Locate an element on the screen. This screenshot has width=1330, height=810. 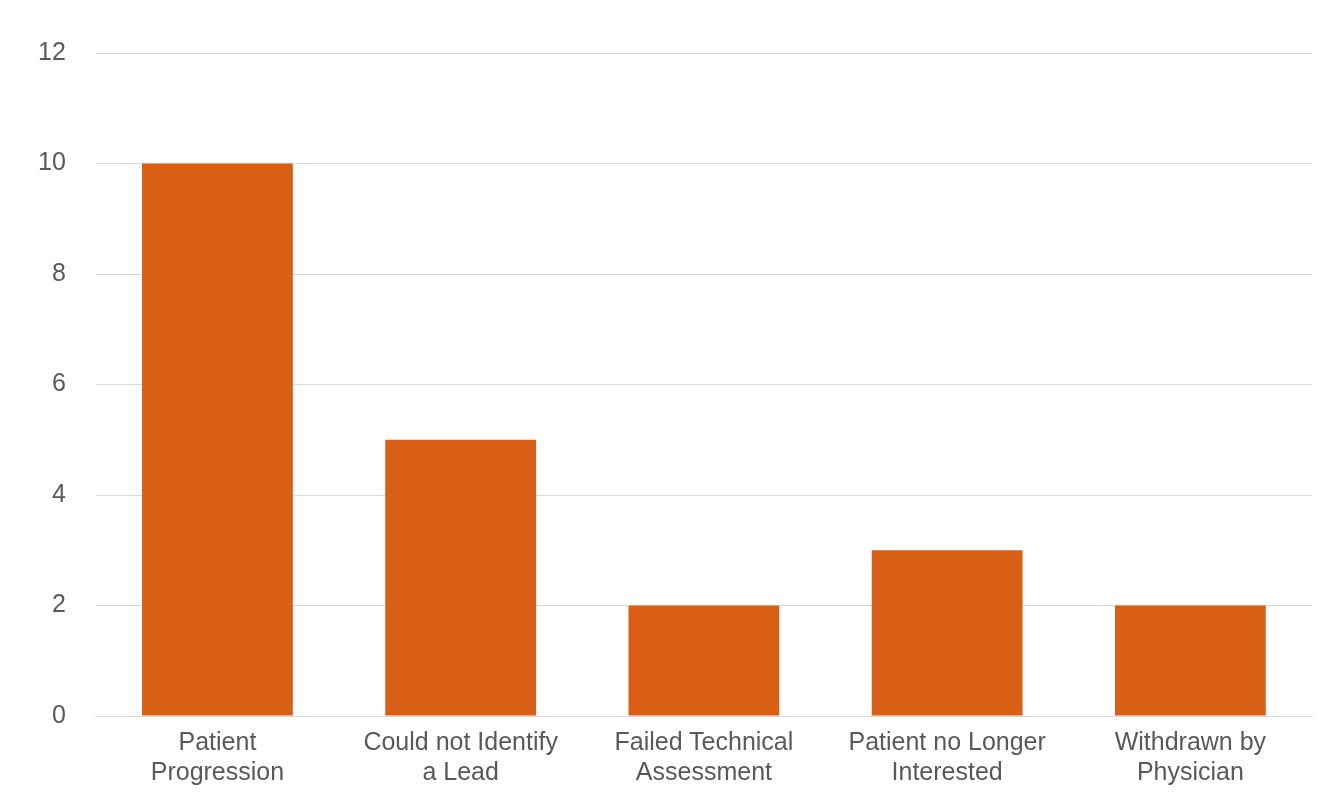
x-tick-label: Patient Progression is located at coordinates (217, 755).